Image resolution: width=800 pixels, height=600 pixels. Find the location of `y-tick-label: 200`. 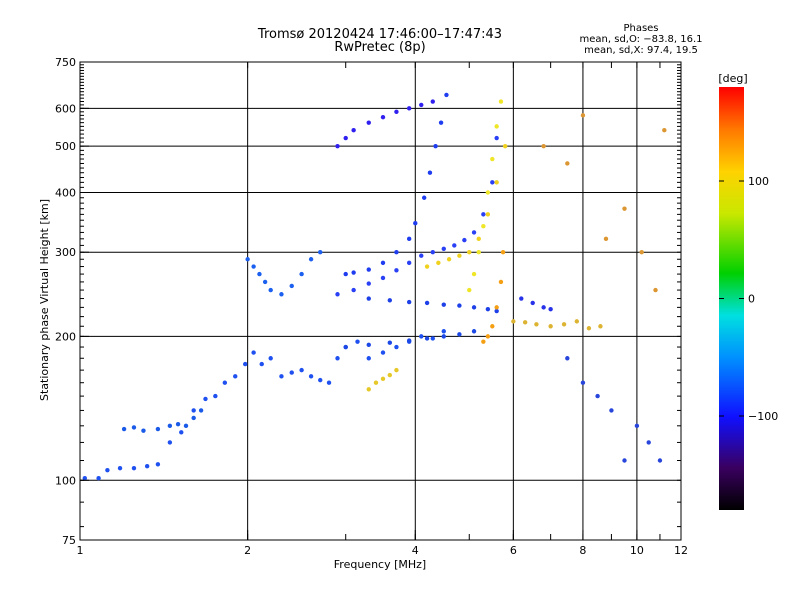

y-tick-label: 200 is located at coordinates (65, 336).